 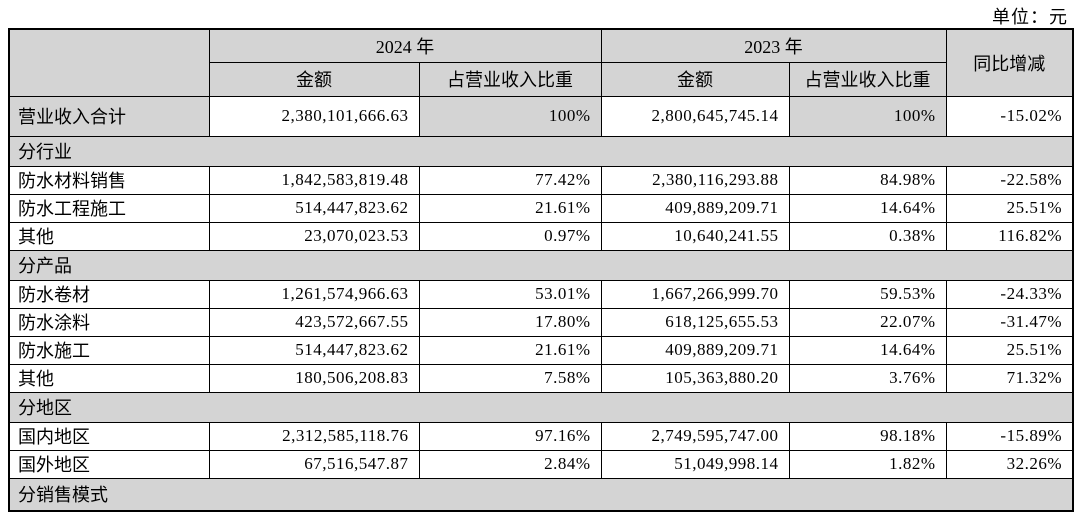 What do you see at coordinates (695, 322) in the screenshot?
I see `amount-2023: 618,125,655.53` at bounding box center [695, 322].